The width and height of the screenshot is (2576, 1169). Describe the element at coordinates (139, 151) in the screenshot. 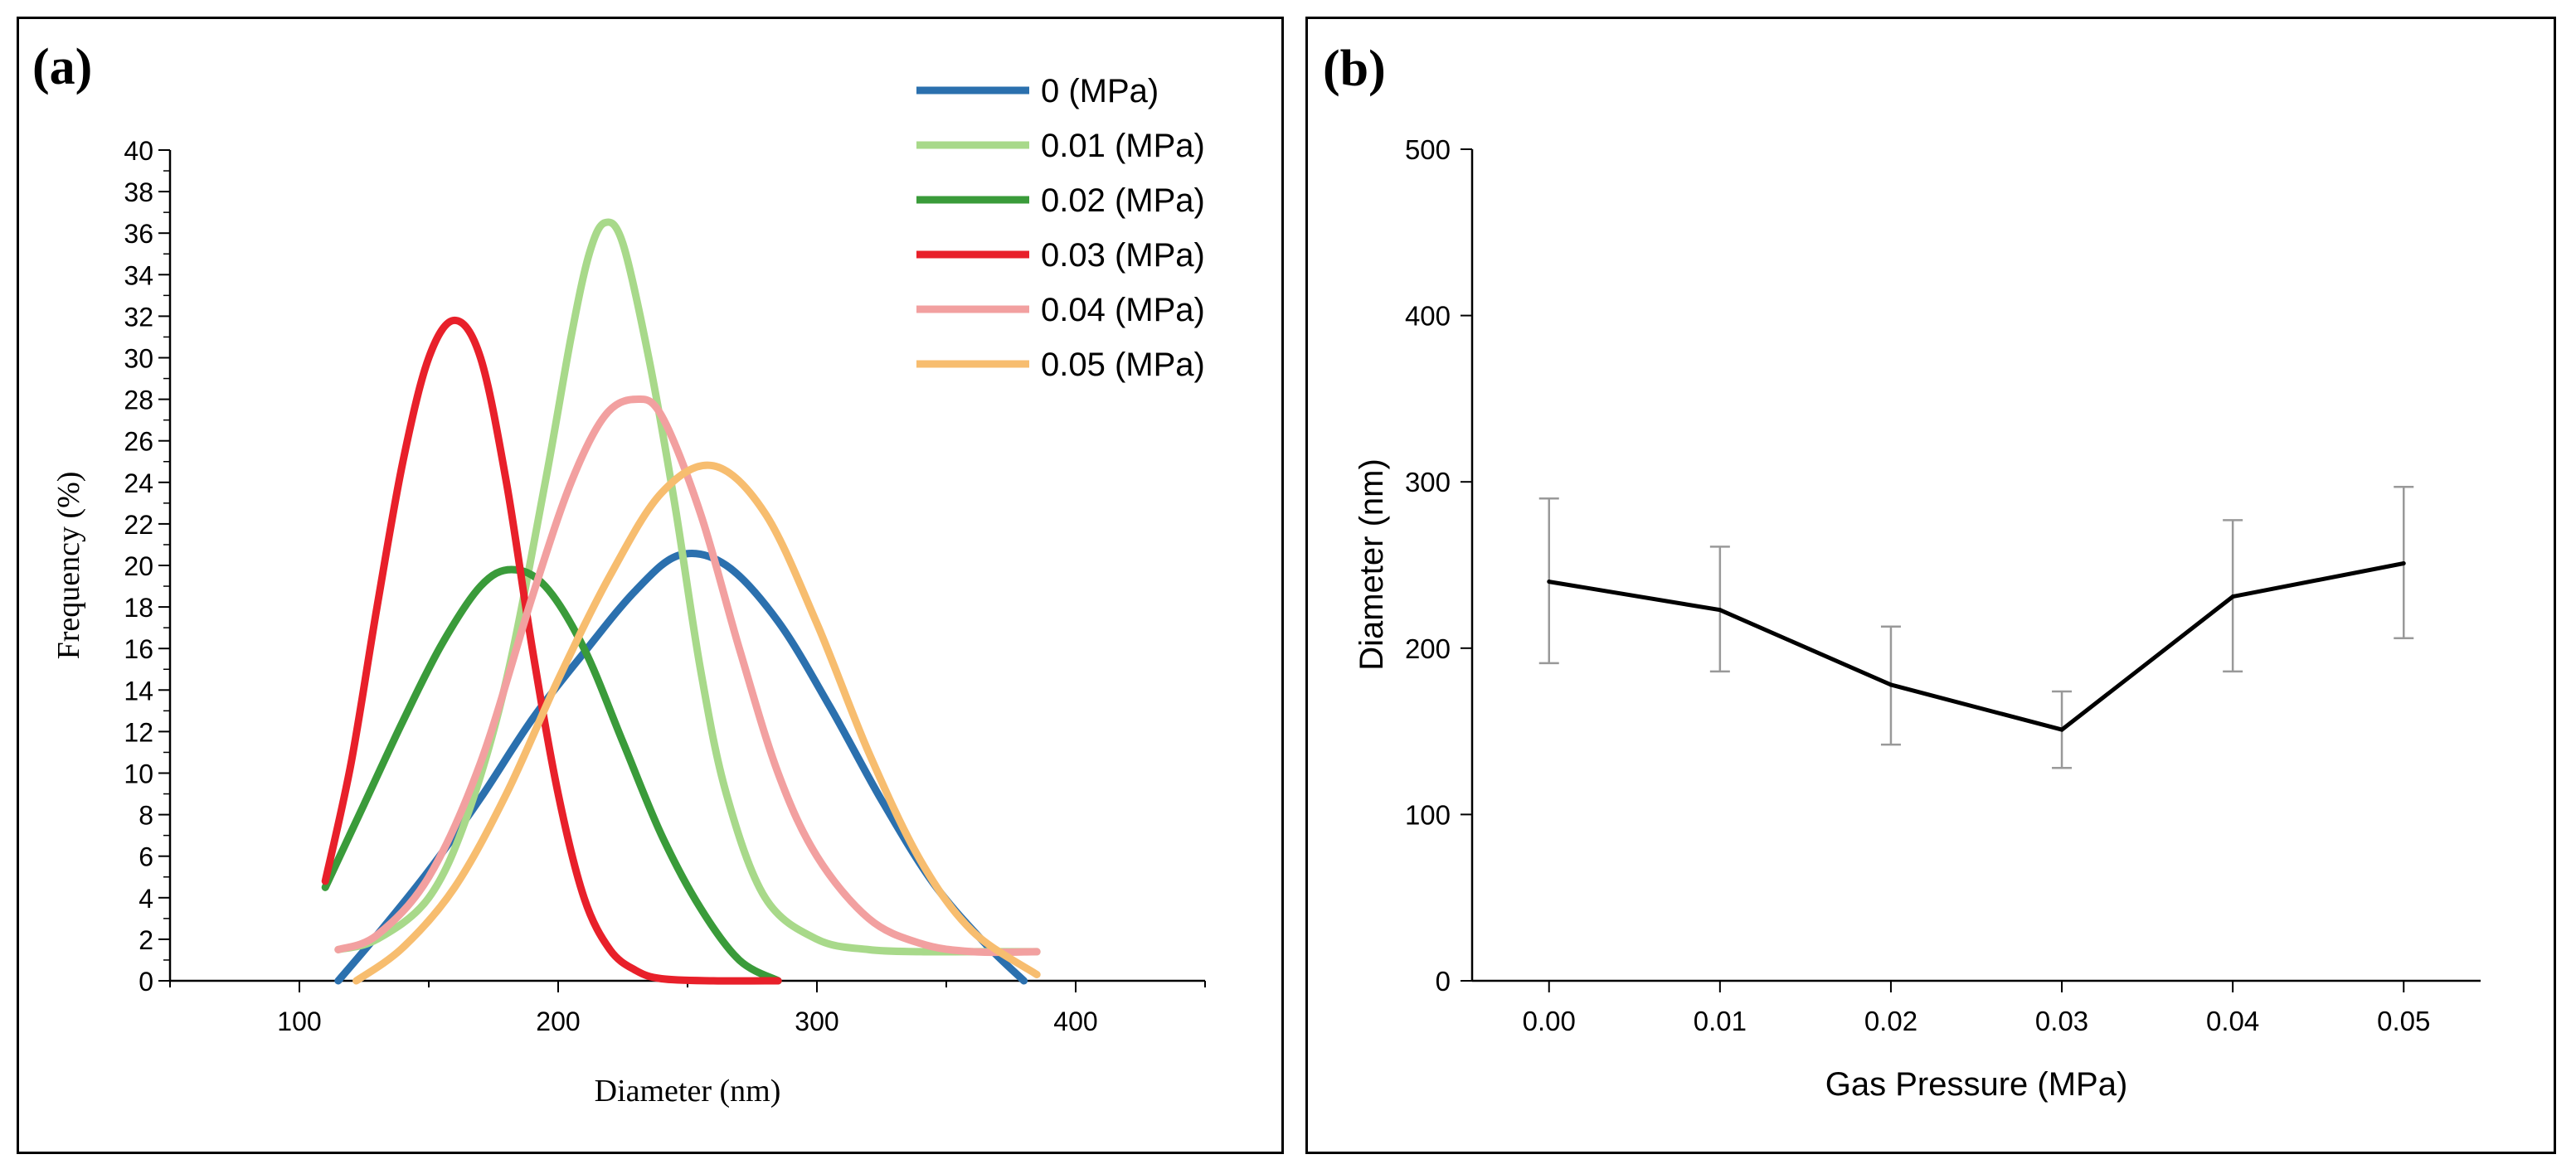

I see `y-tick-label: 40` at that location.